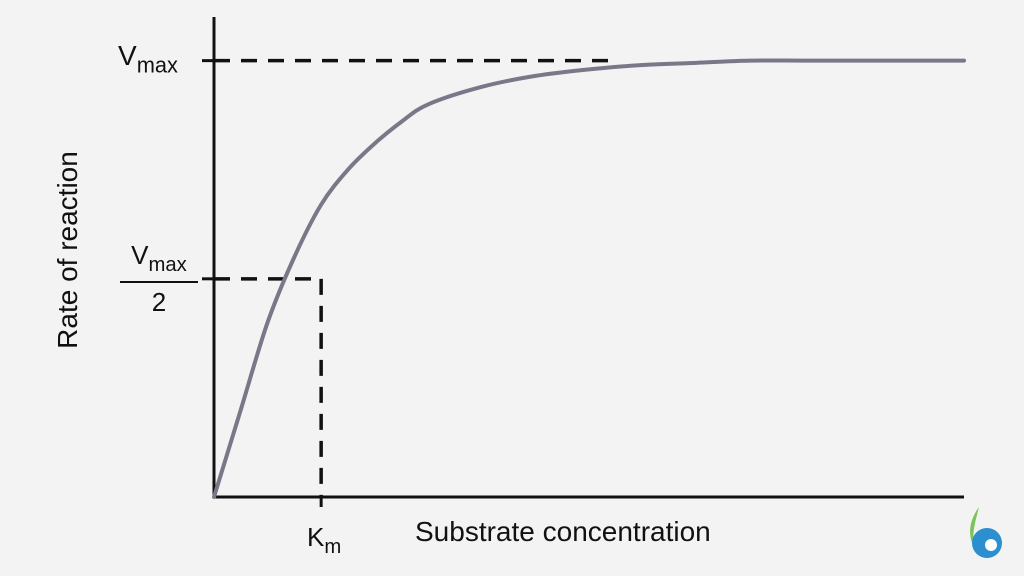 This screenshot has height=576, width=1024. What do you see at coordinates (167, 265) in the screenshot?
I see `half-vmax-sub: max` at bounding box center [167, 265].